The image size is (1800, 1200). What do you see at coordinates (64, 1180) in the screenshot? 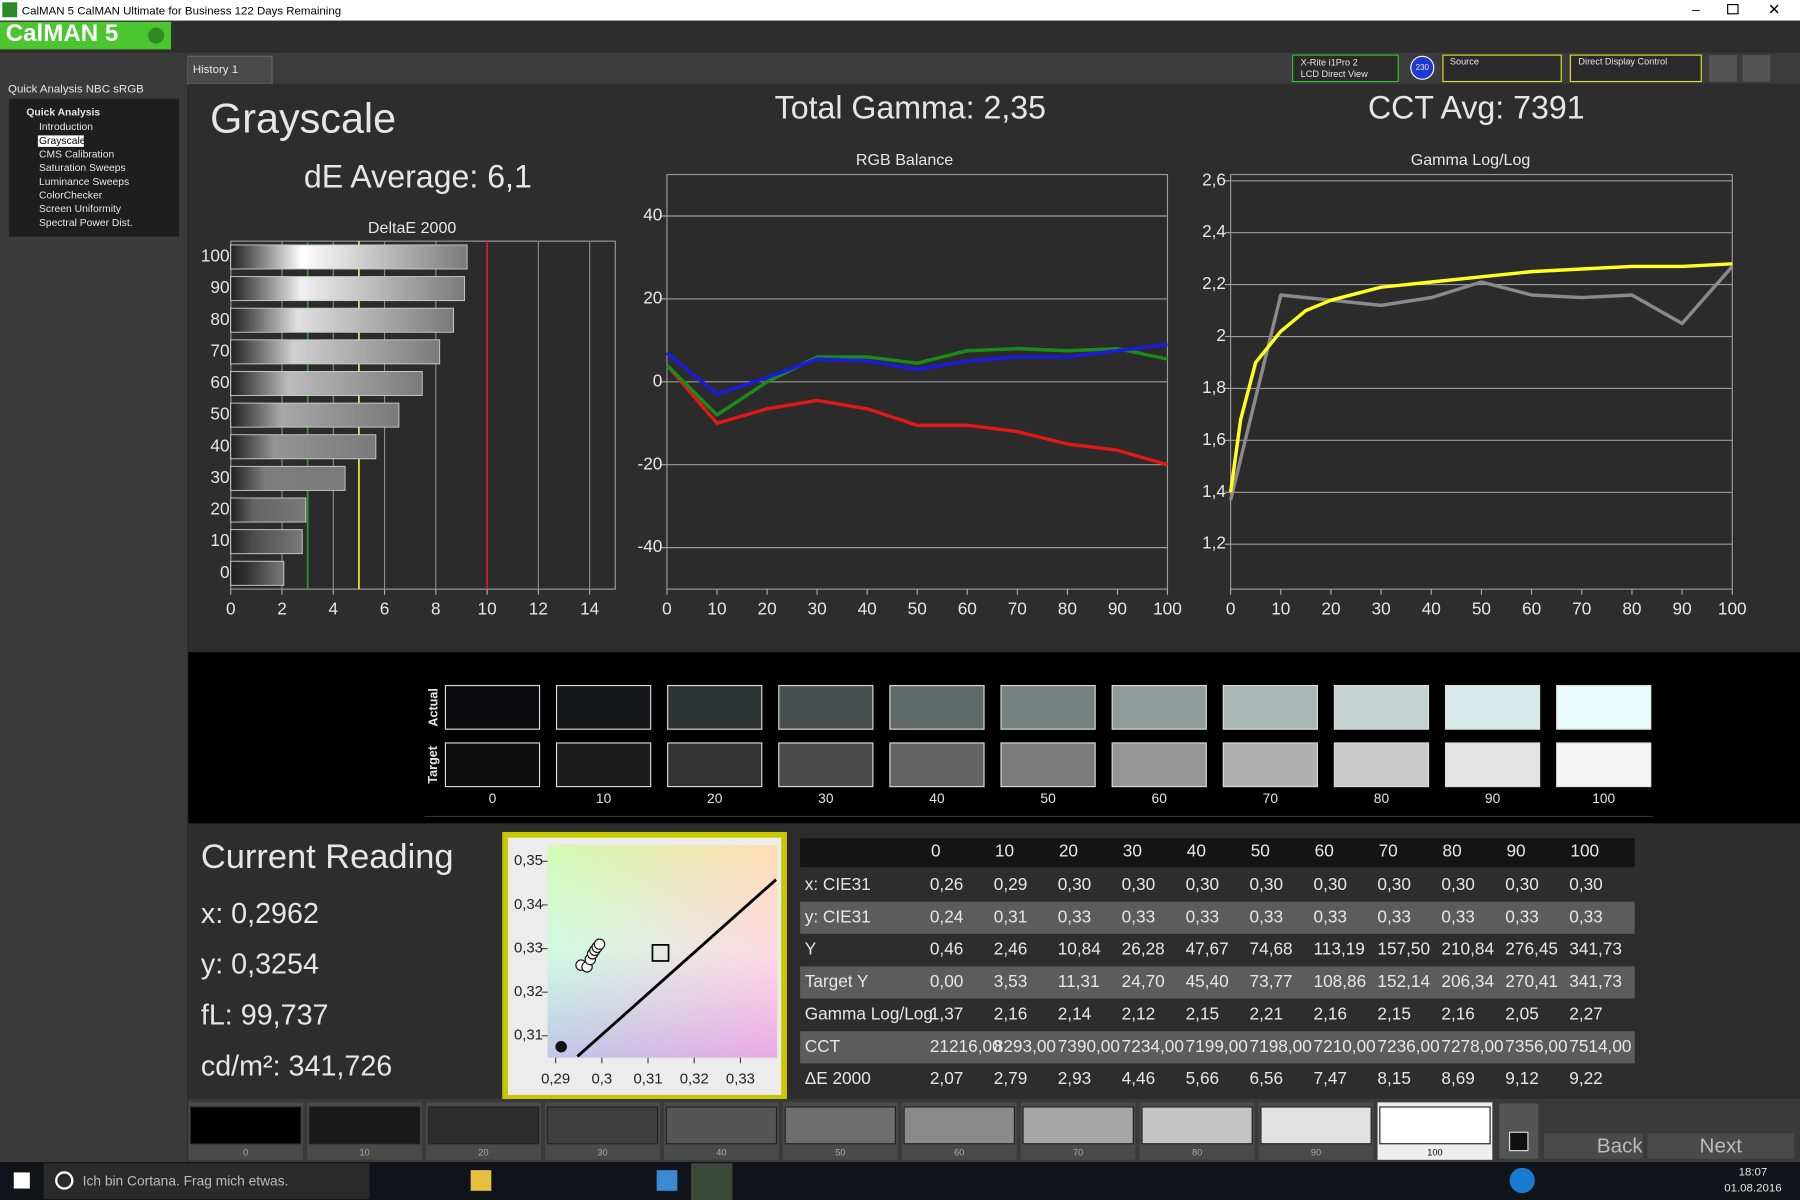
I see `cortana-icon` at bounding box center [64, 1180].